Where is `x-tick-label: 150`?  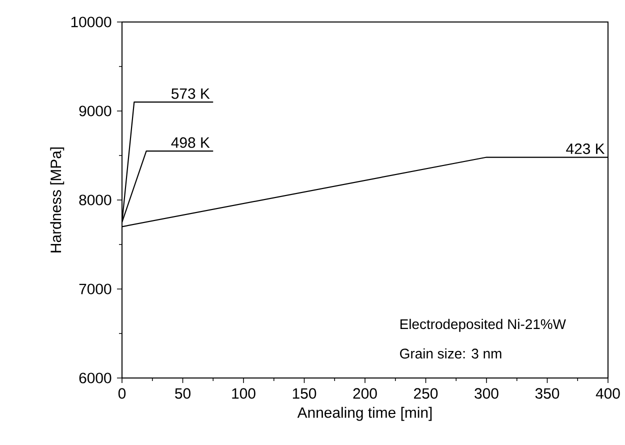
x-tick-label: 150 is located at coordinates (304, 393).